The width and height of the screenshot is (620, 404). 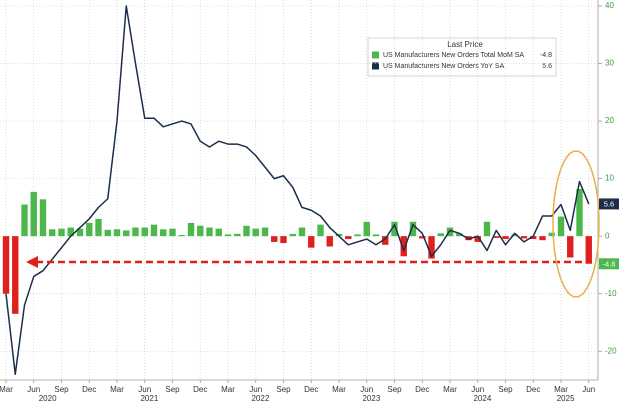 I want to click on y-tick-label: -10, so click(x=611, y=293).